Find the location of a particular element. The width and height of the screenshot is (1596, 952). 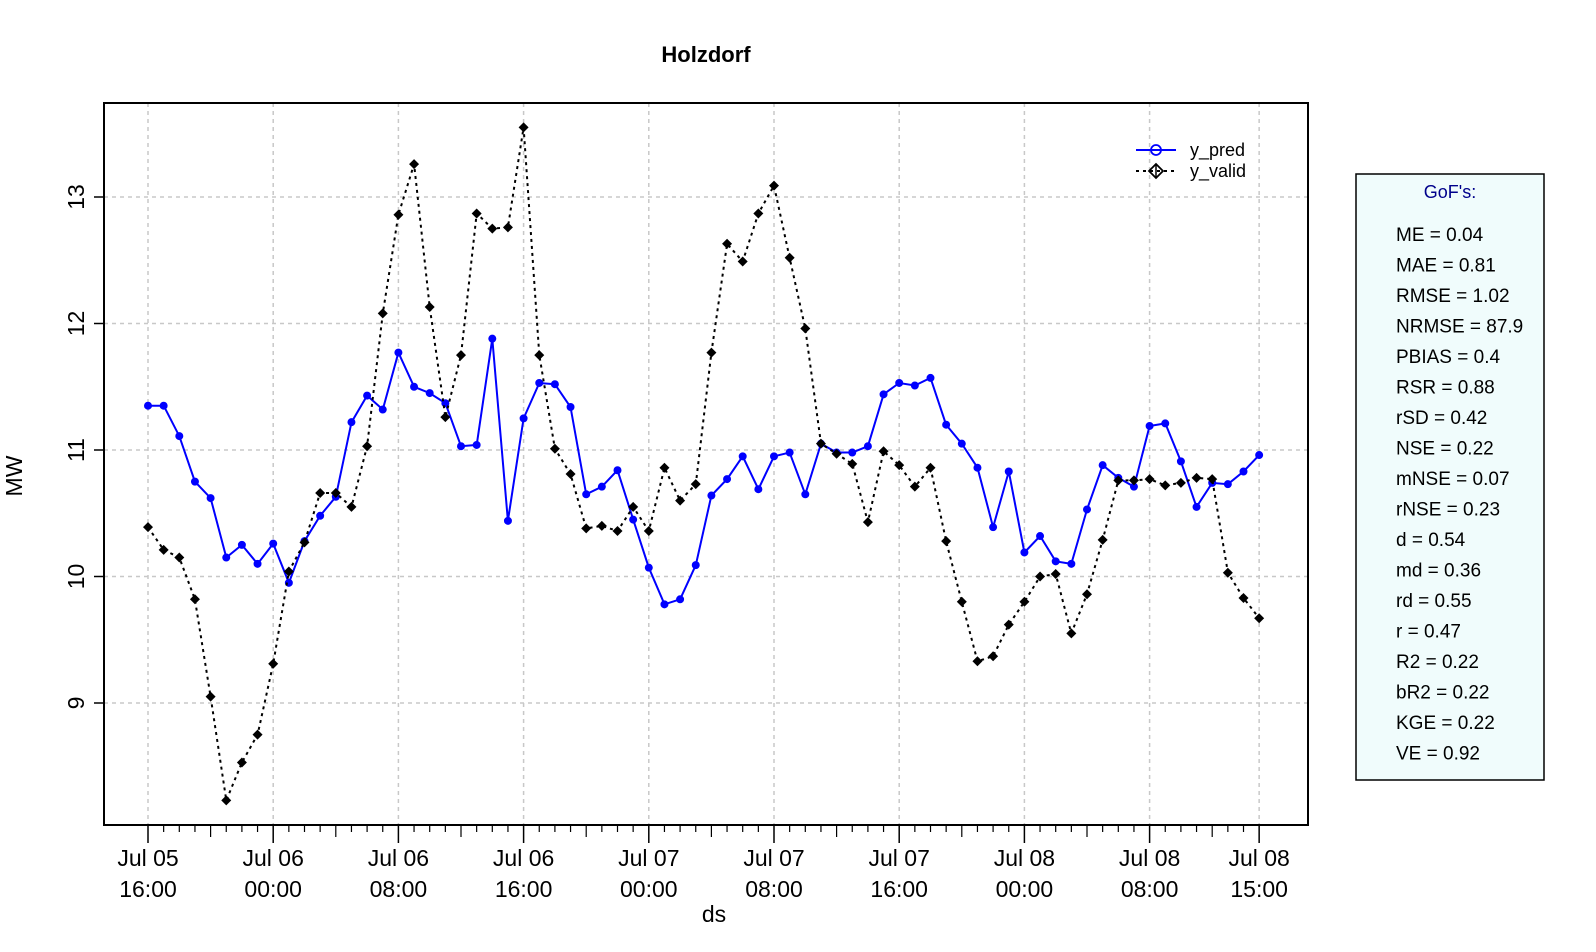

gof-item: mNSE = 0.07 is located at coordinates (1453, 479).